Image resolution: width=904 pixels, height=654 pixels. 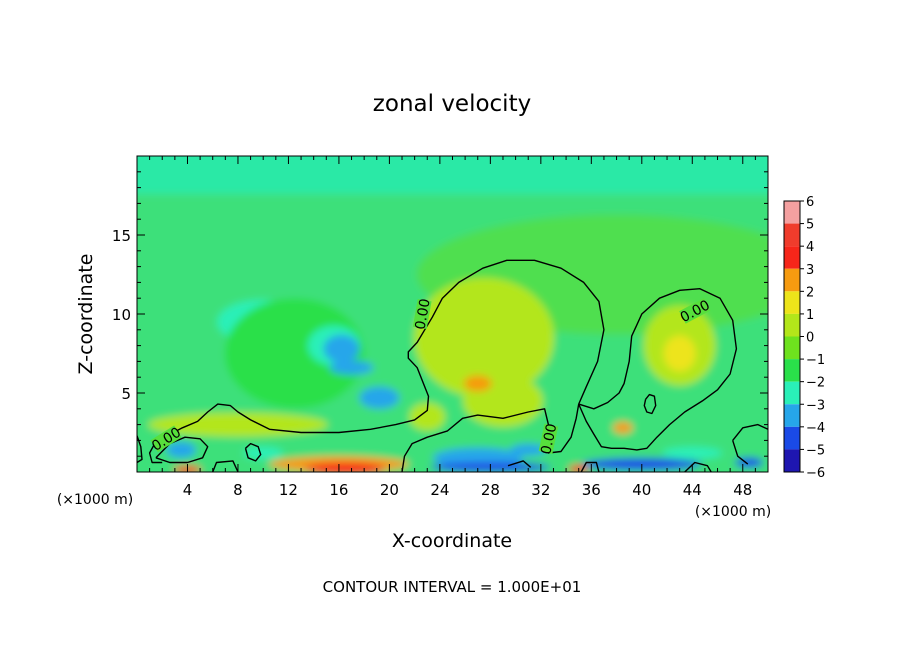 I want to click on colorbar-label: 3, so click(x=810, y=270).